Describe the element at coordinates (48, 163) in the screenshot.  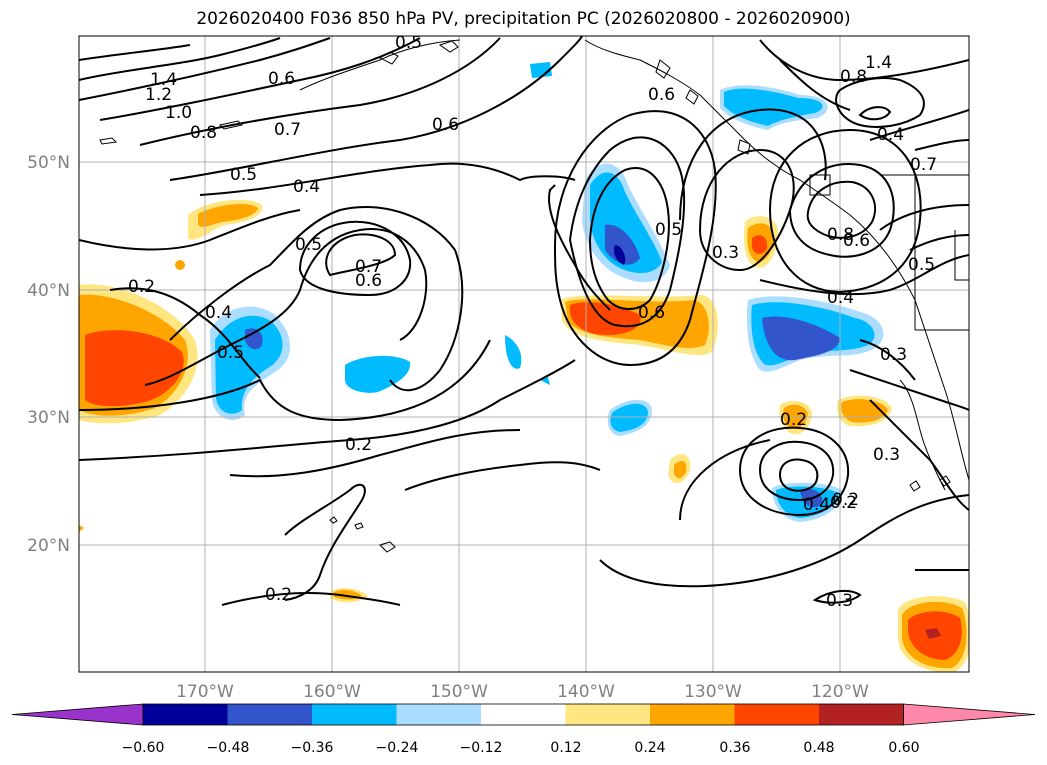
I see `lat-tick-label: 50°N` at that location.